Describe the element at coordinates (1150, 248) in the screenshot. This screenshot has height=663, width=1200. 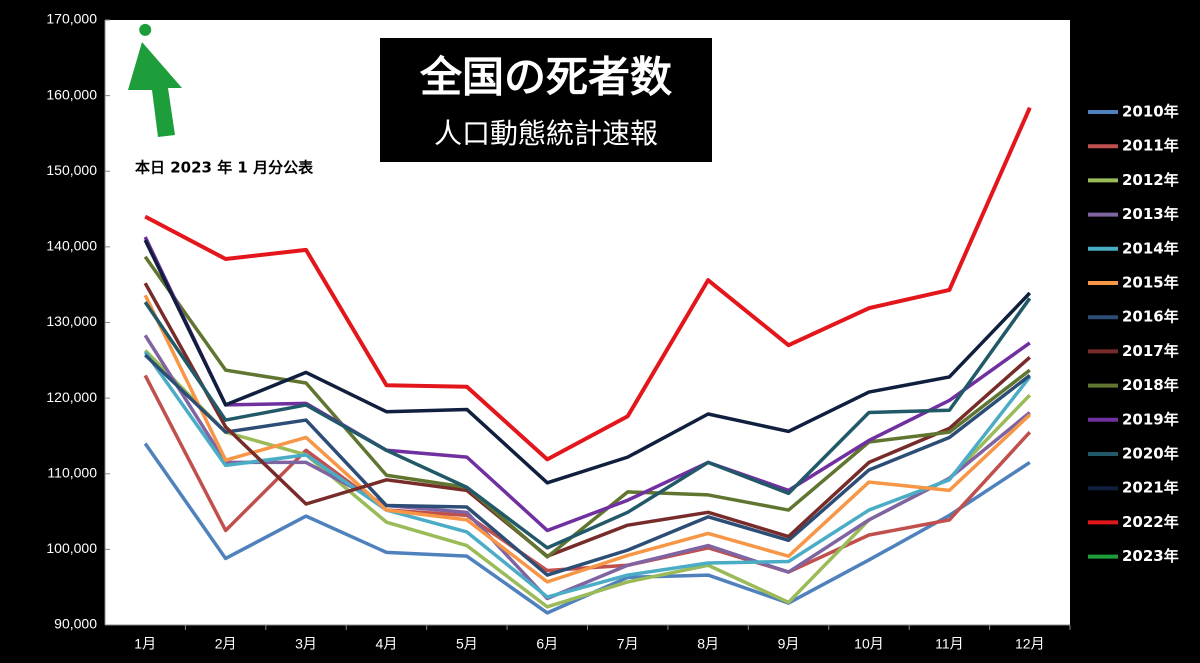
I see `legend-label: 2014年` at that location.